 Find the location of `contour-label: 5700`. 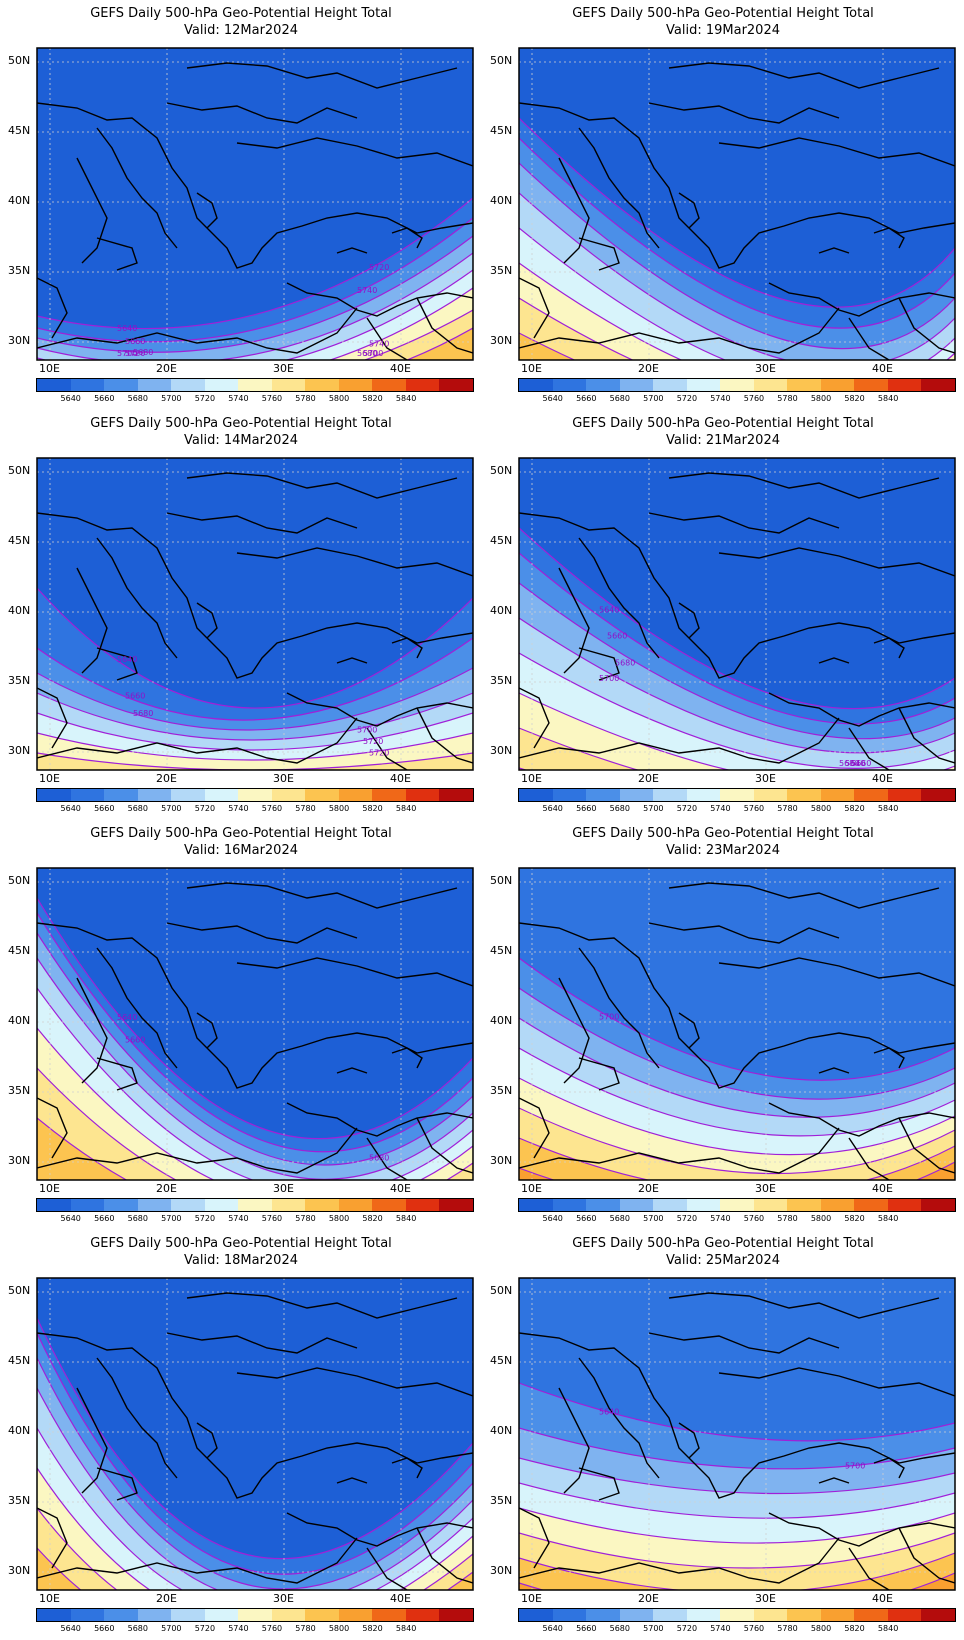

contour-label: 5700 is located at coordinates (373, 353).